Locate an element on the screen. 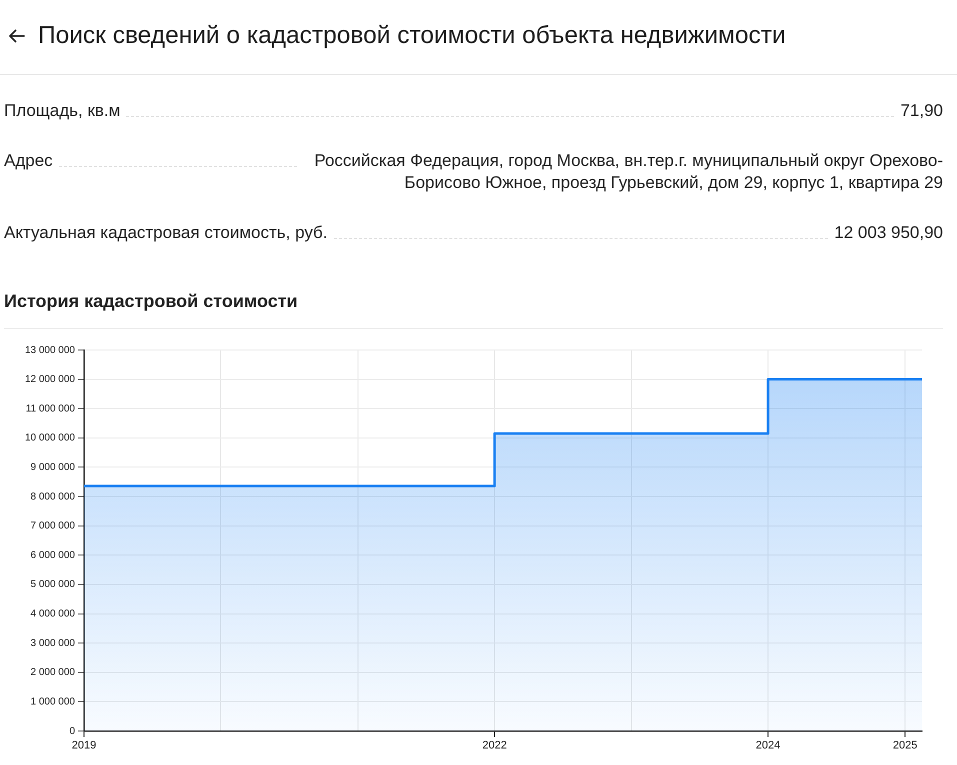  y-tick-label: 13 000 000 is located at coordinates (50, 350).